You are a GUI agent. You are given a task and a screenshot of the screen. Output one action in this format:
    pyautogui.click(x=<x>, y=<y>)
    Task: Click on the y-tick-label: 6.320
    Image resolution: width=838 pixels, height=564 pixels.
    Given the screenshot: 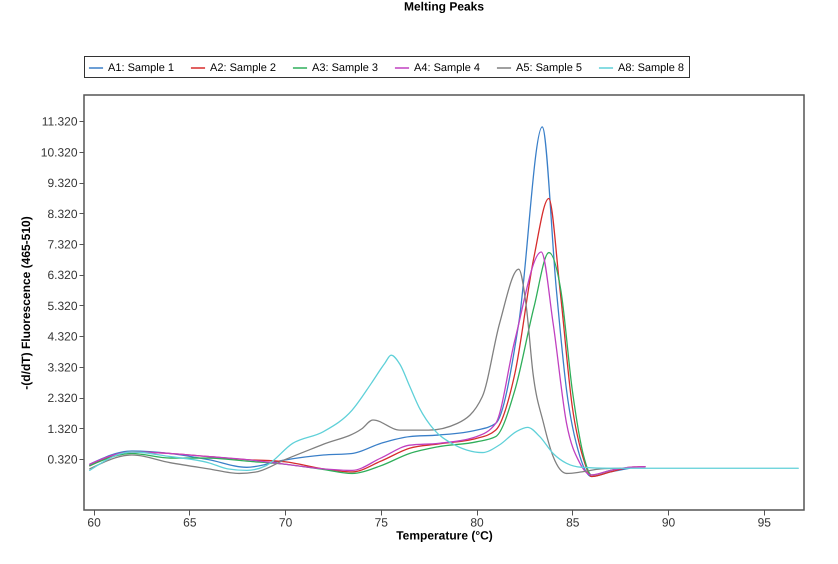 What is the action you would take?
    pyautogui.click(x=62, y=275)
    